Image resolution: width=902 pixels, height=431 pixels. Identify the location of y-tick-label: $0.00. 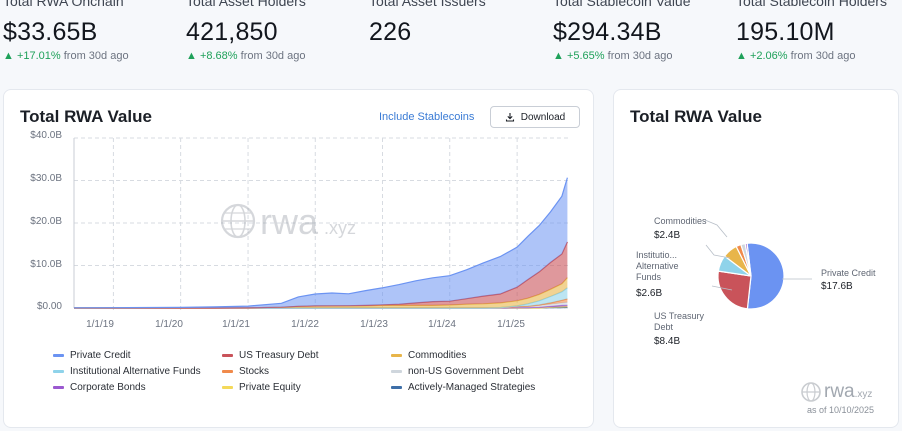
(49, 306).